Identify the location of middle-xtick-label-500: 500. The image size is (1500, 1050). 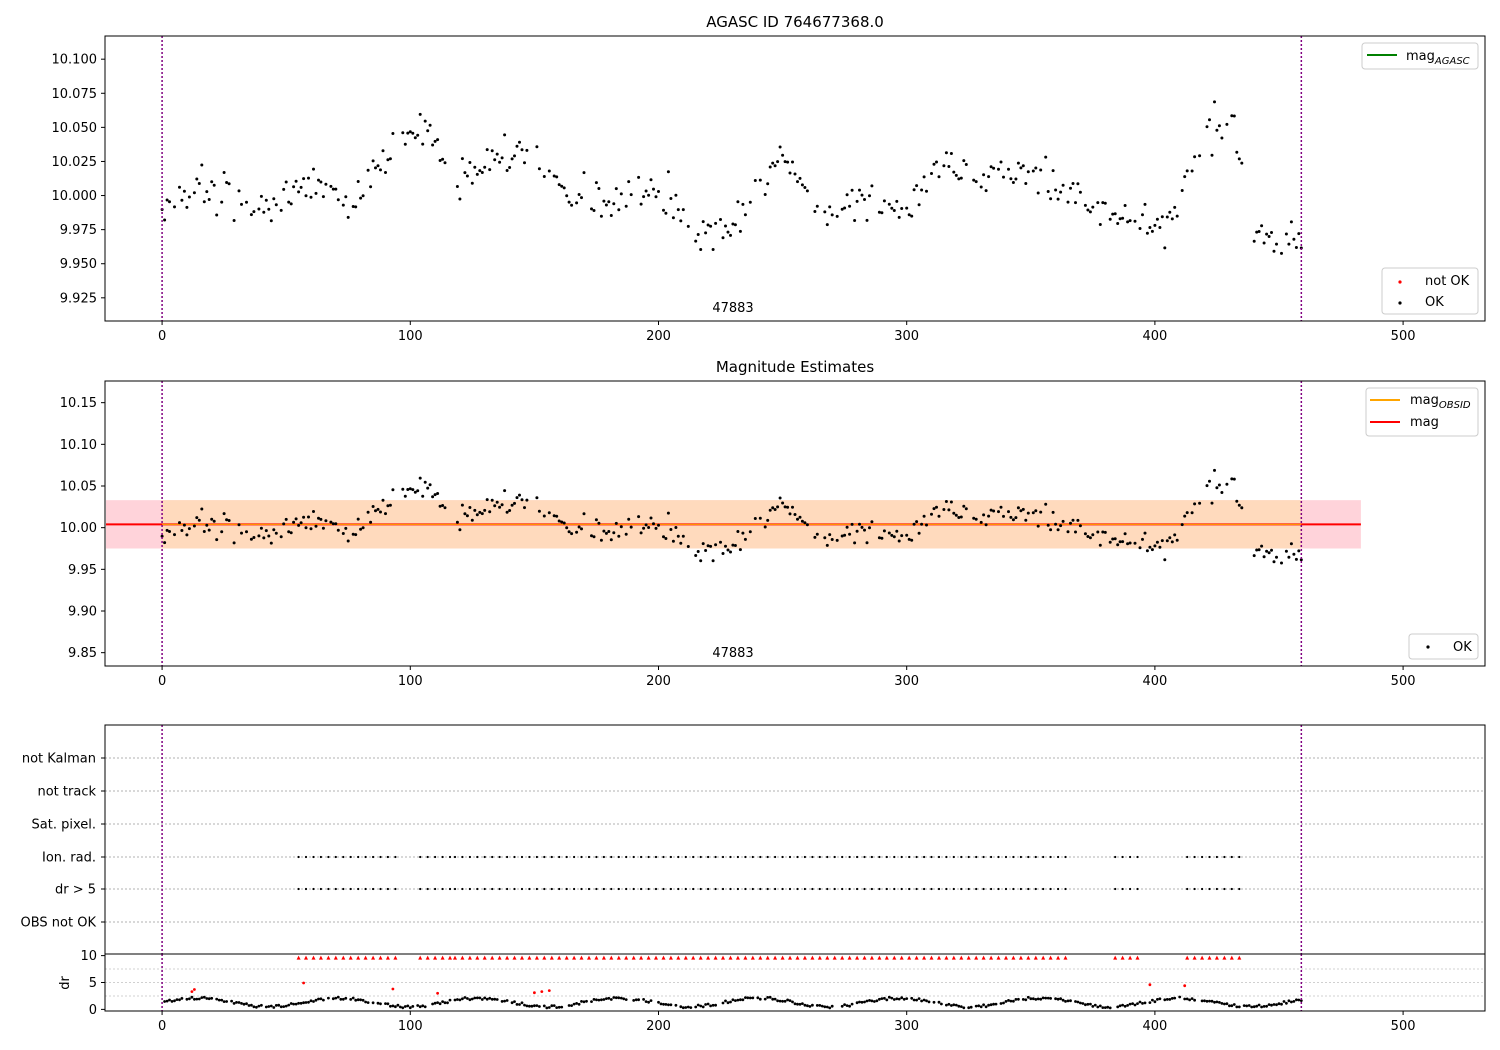
(1403, 681).